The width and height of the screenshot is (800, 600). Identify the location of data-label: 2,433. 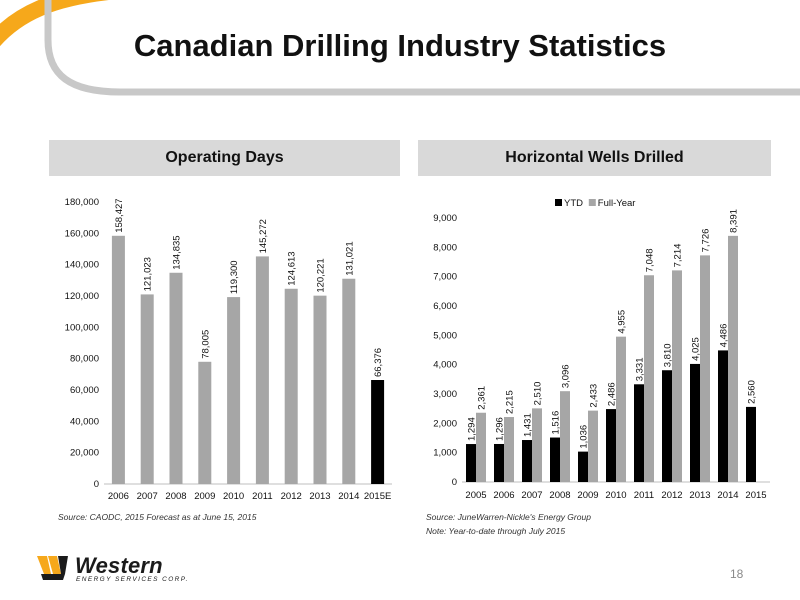
(594, 396).